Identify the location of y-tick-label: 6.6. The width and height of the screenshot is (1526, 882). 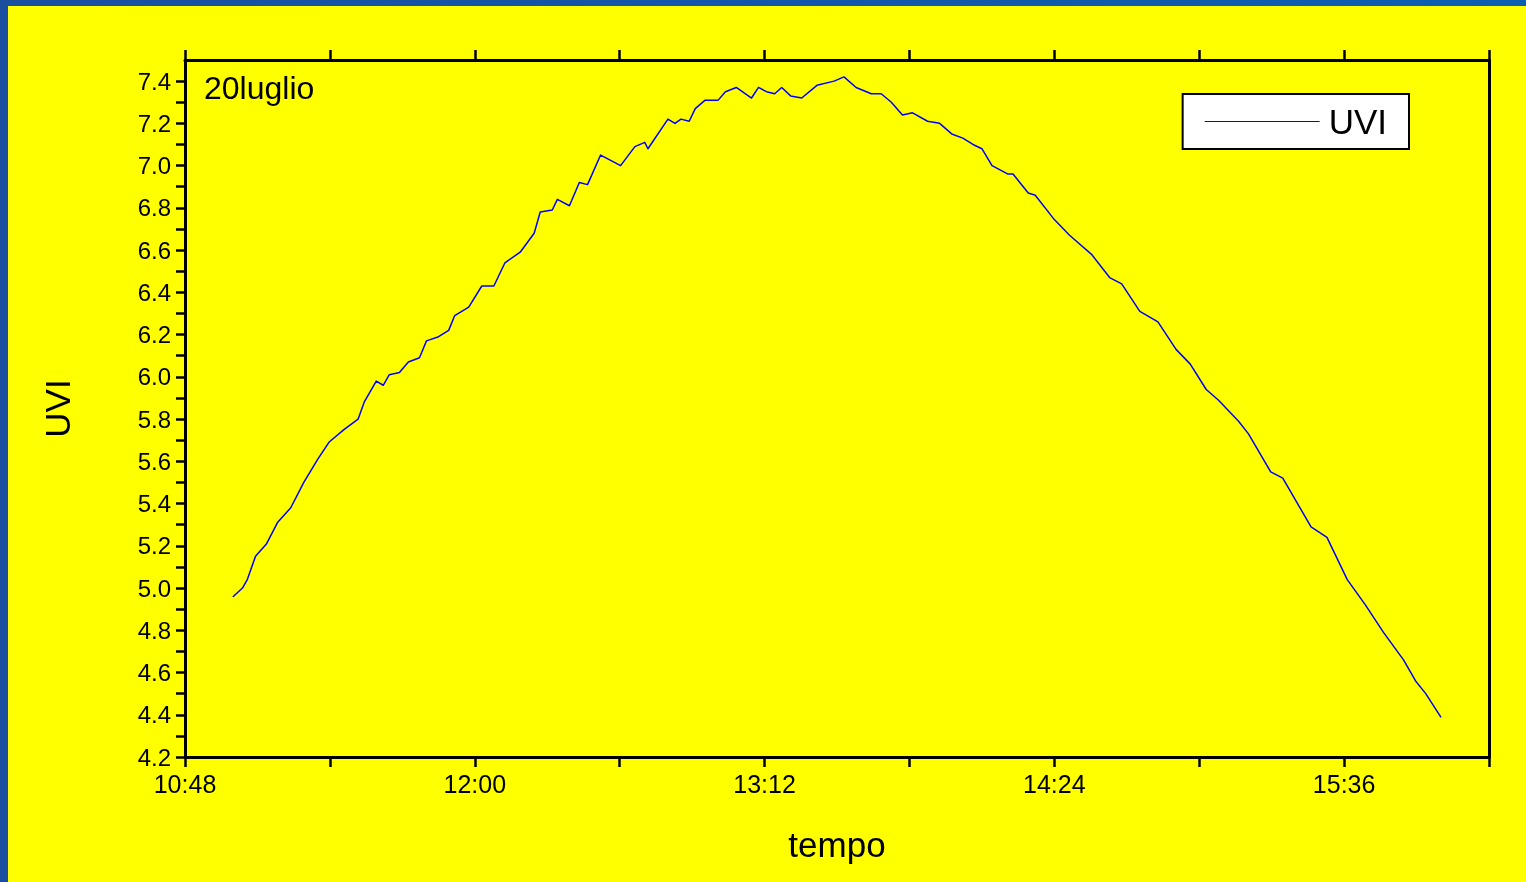
(154, 250).